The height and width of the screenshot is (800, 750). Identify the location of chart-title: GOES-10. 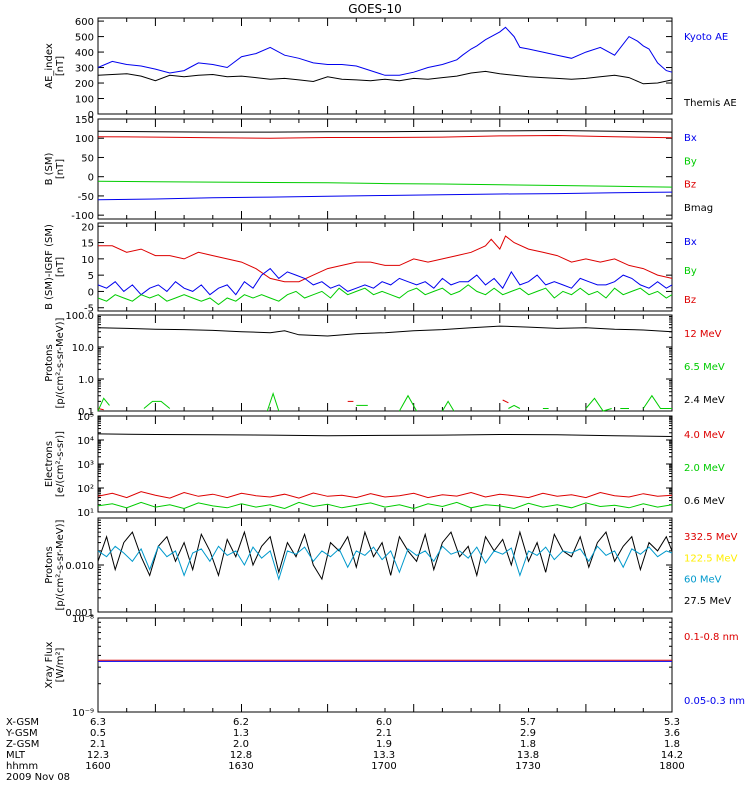
(375, 9).